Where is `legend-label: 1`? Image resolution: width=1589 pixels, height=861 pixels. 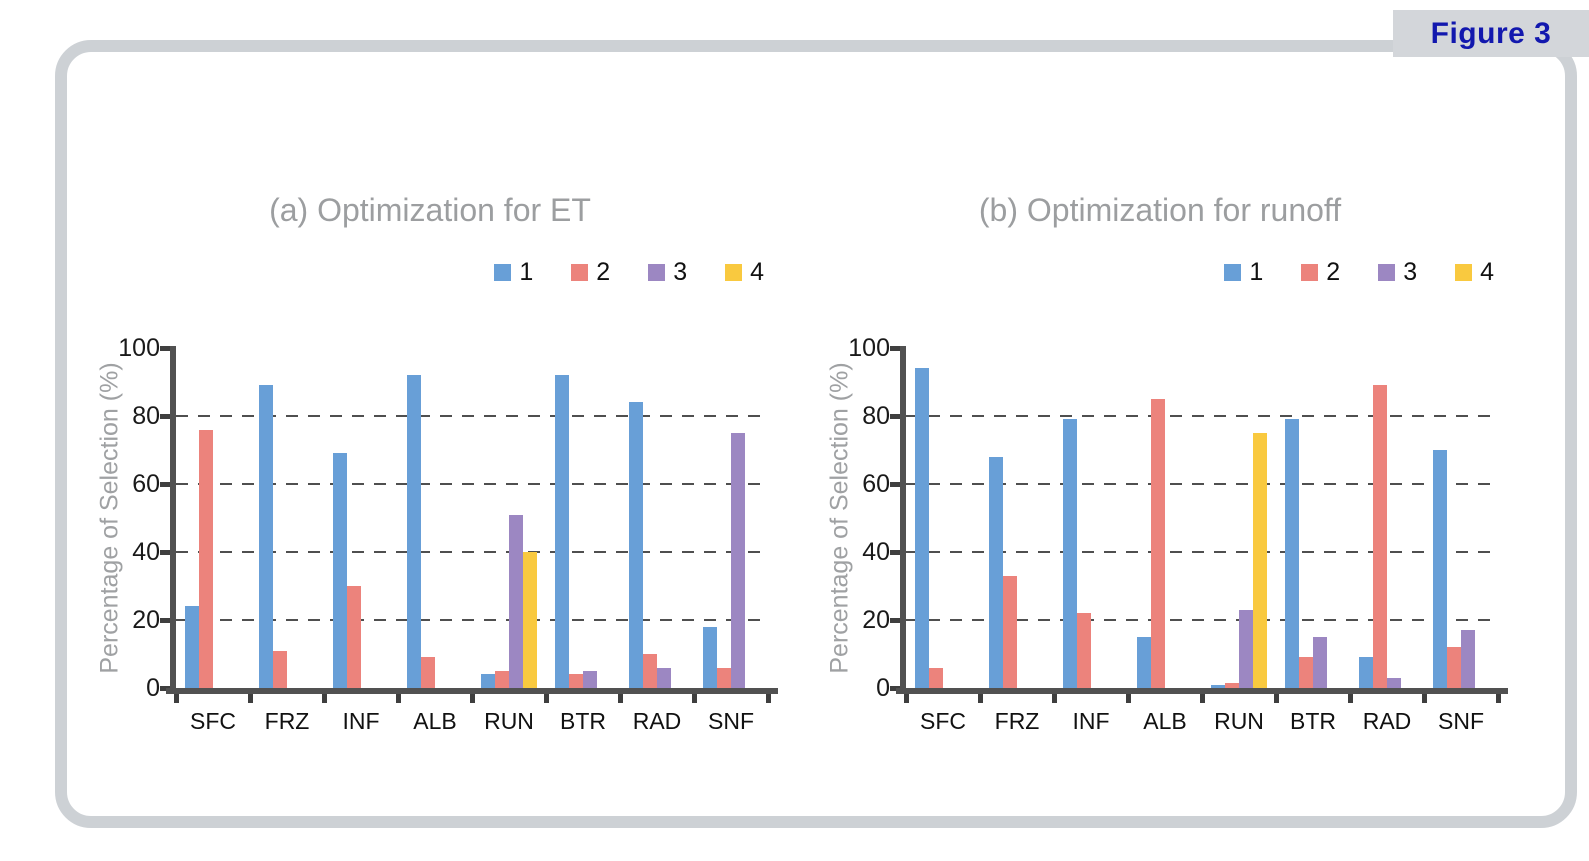 legend-label: 1 is located at coordinates (1256, 272).